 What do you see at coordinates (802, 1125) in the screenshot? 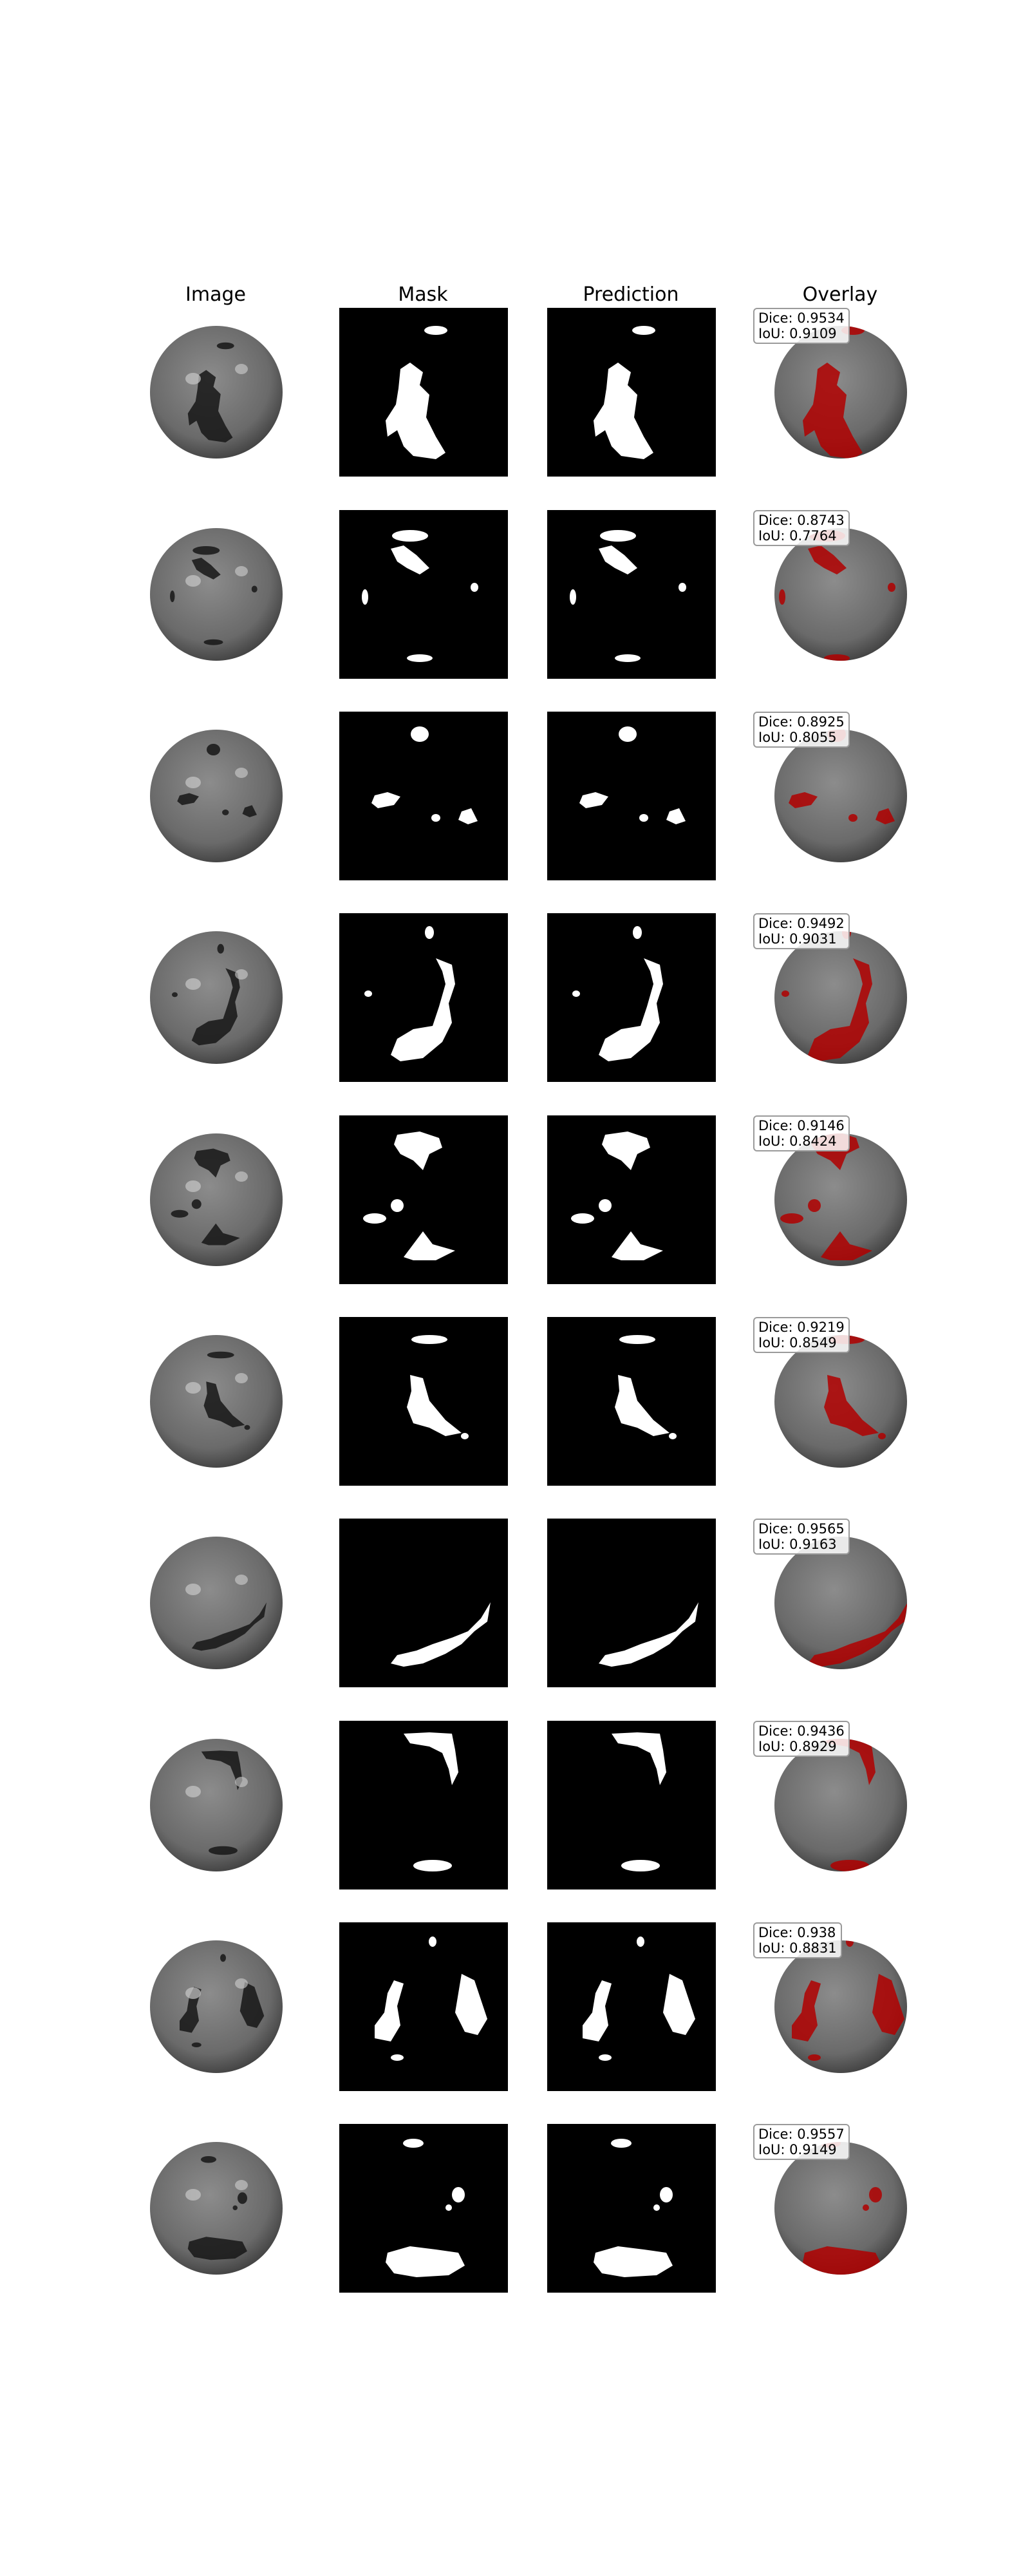
I see `dice-score: Dice: 0.9146` at bounding box center [802, 1125].